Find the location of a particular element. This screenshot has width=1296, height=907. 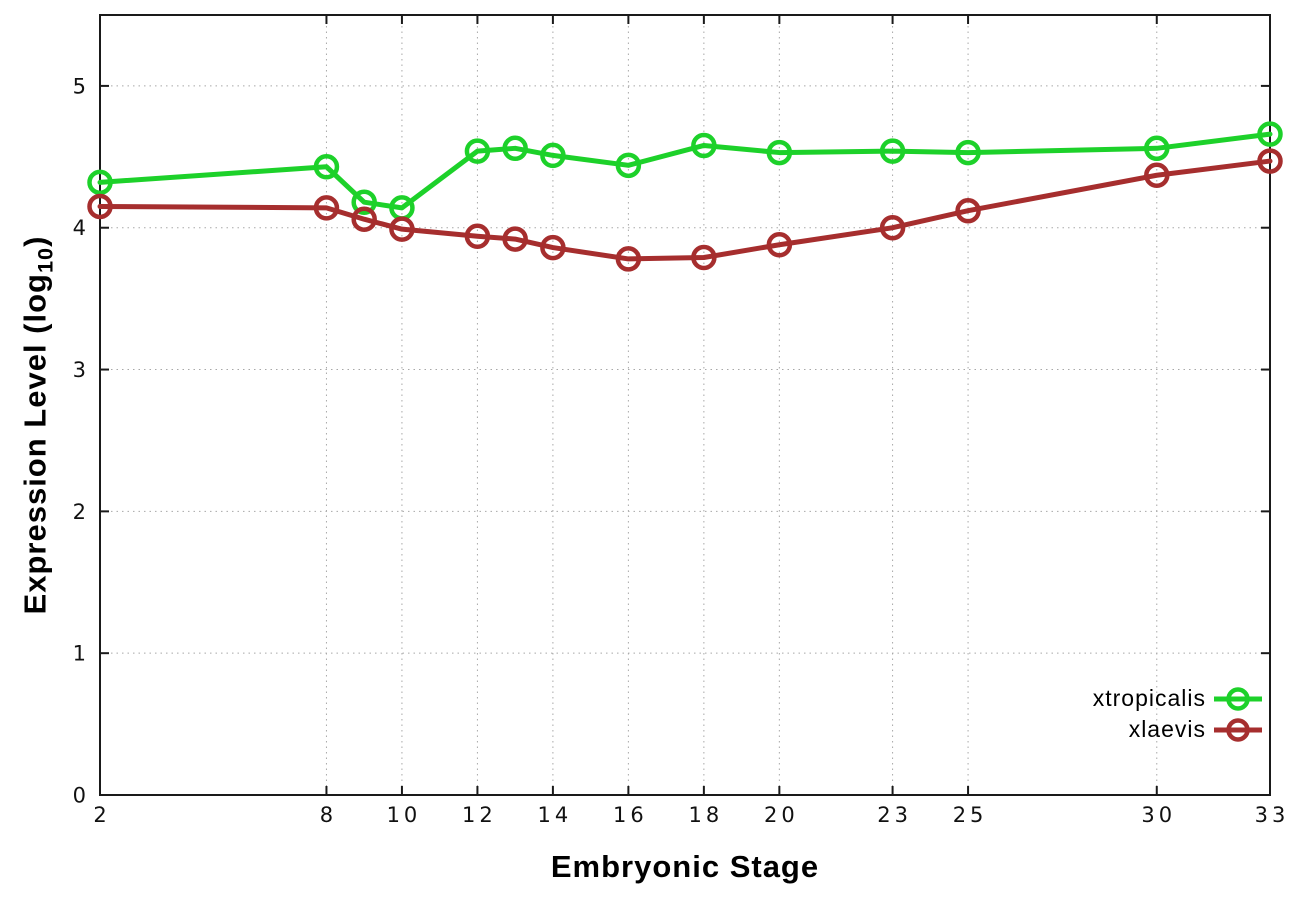

x-tick-label: 23 is located at coordinates (894, 815).